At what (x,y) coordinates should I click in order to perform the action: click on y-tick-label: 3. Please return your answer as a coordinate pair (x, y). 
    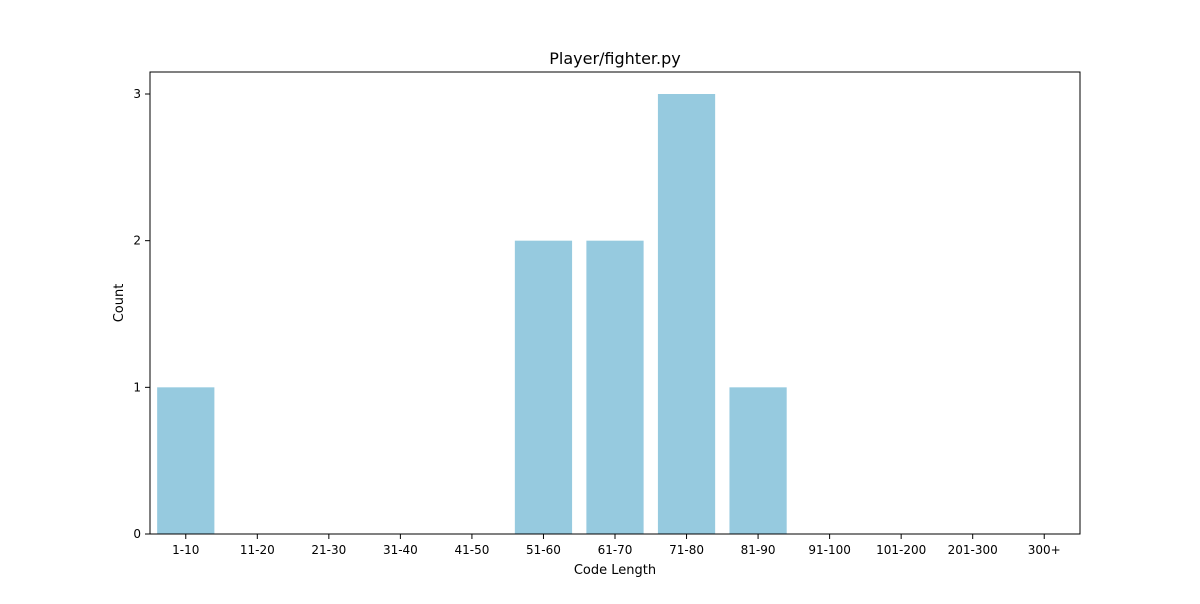
    Looking at the image, I should click on (137, 94).